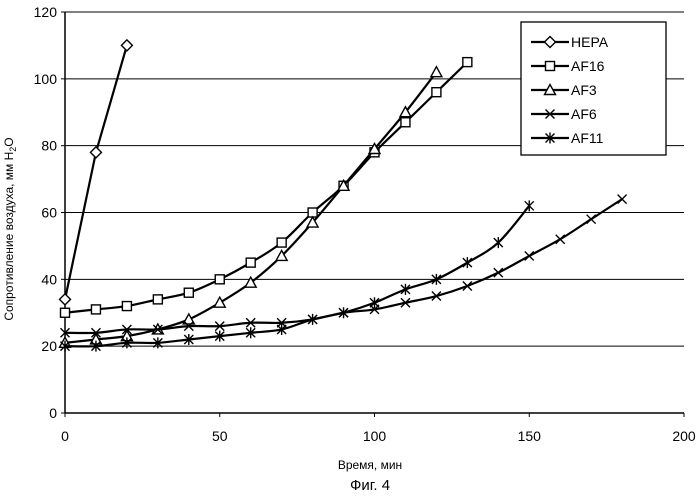  What do you see at coordinates (65, 436) in the screenshot?
I see `x-tick-label: 0` at bounding box center [65, 436].